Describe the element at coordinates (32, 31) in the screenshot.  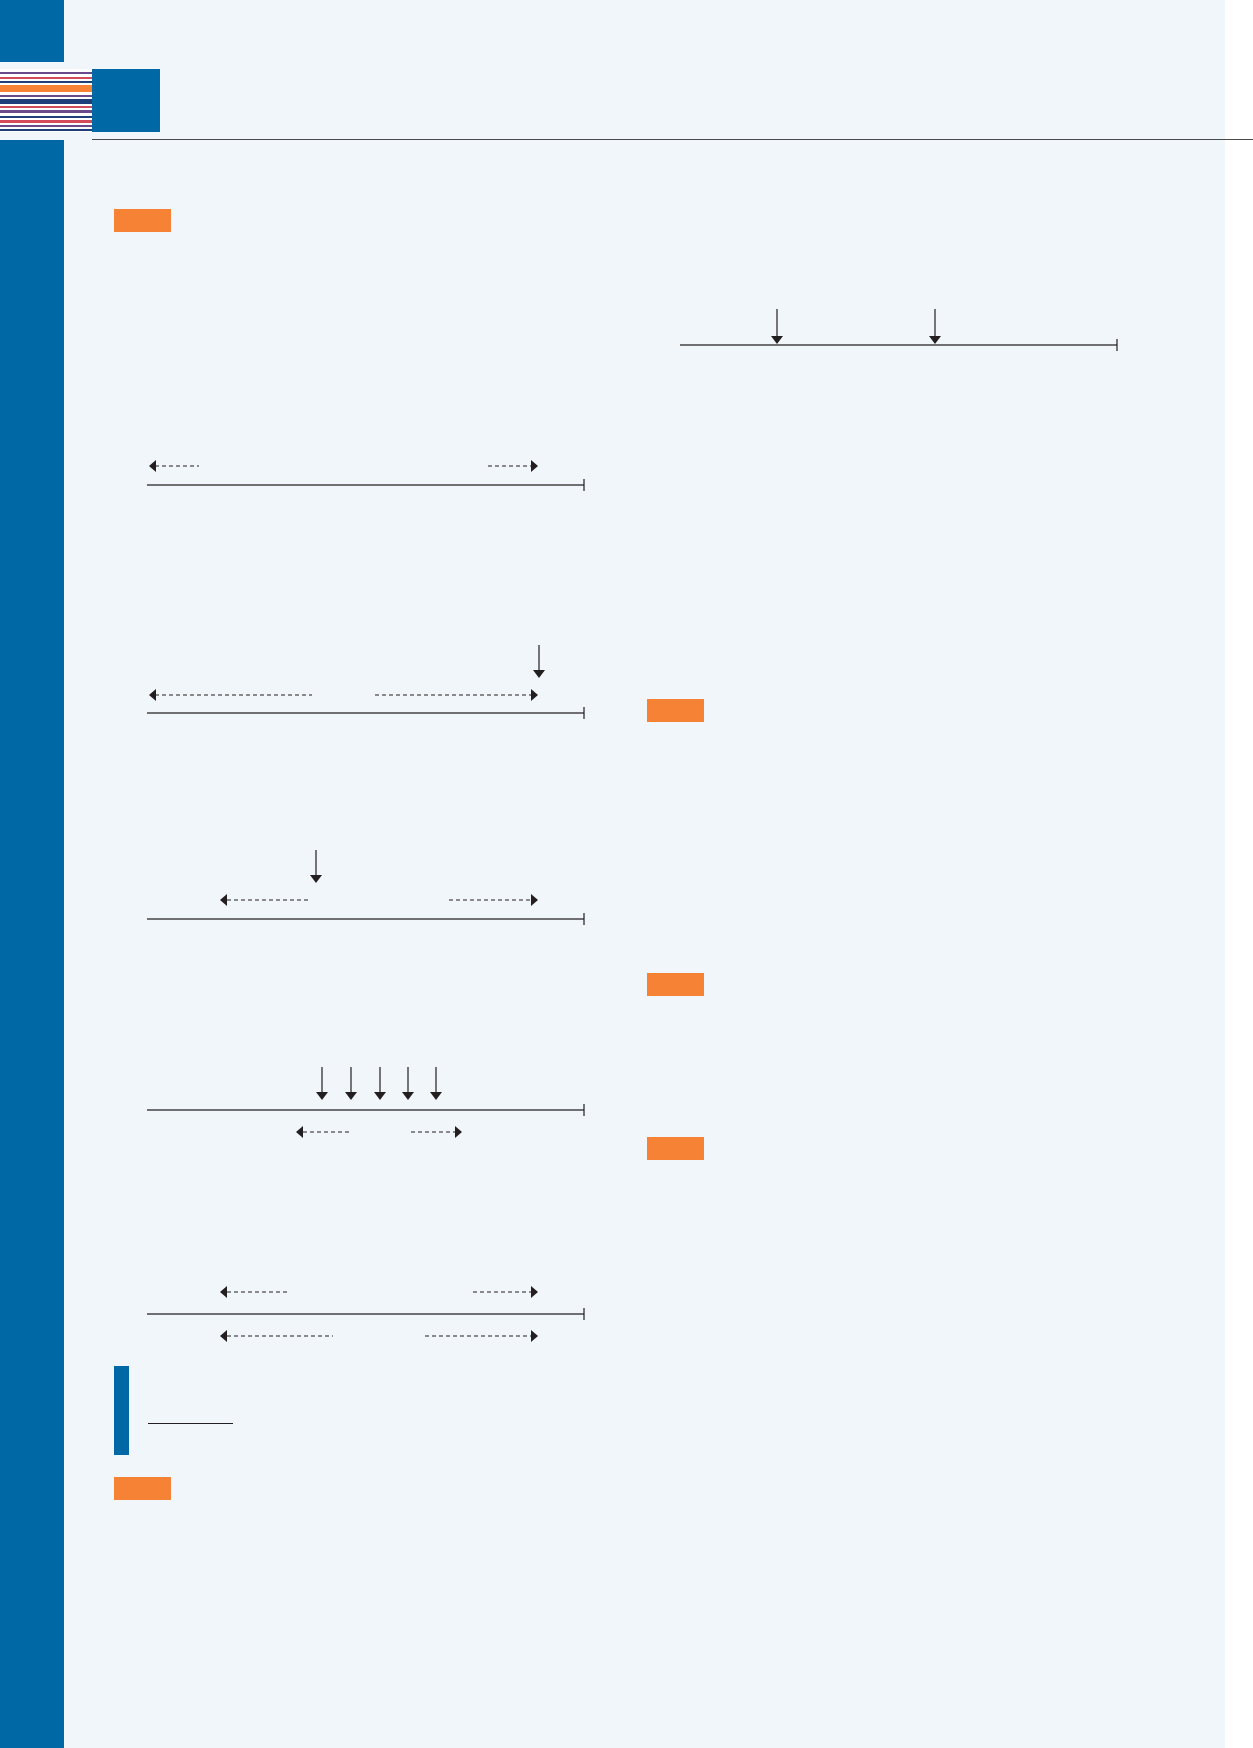
I see `left-margin-bar-top` at that location.